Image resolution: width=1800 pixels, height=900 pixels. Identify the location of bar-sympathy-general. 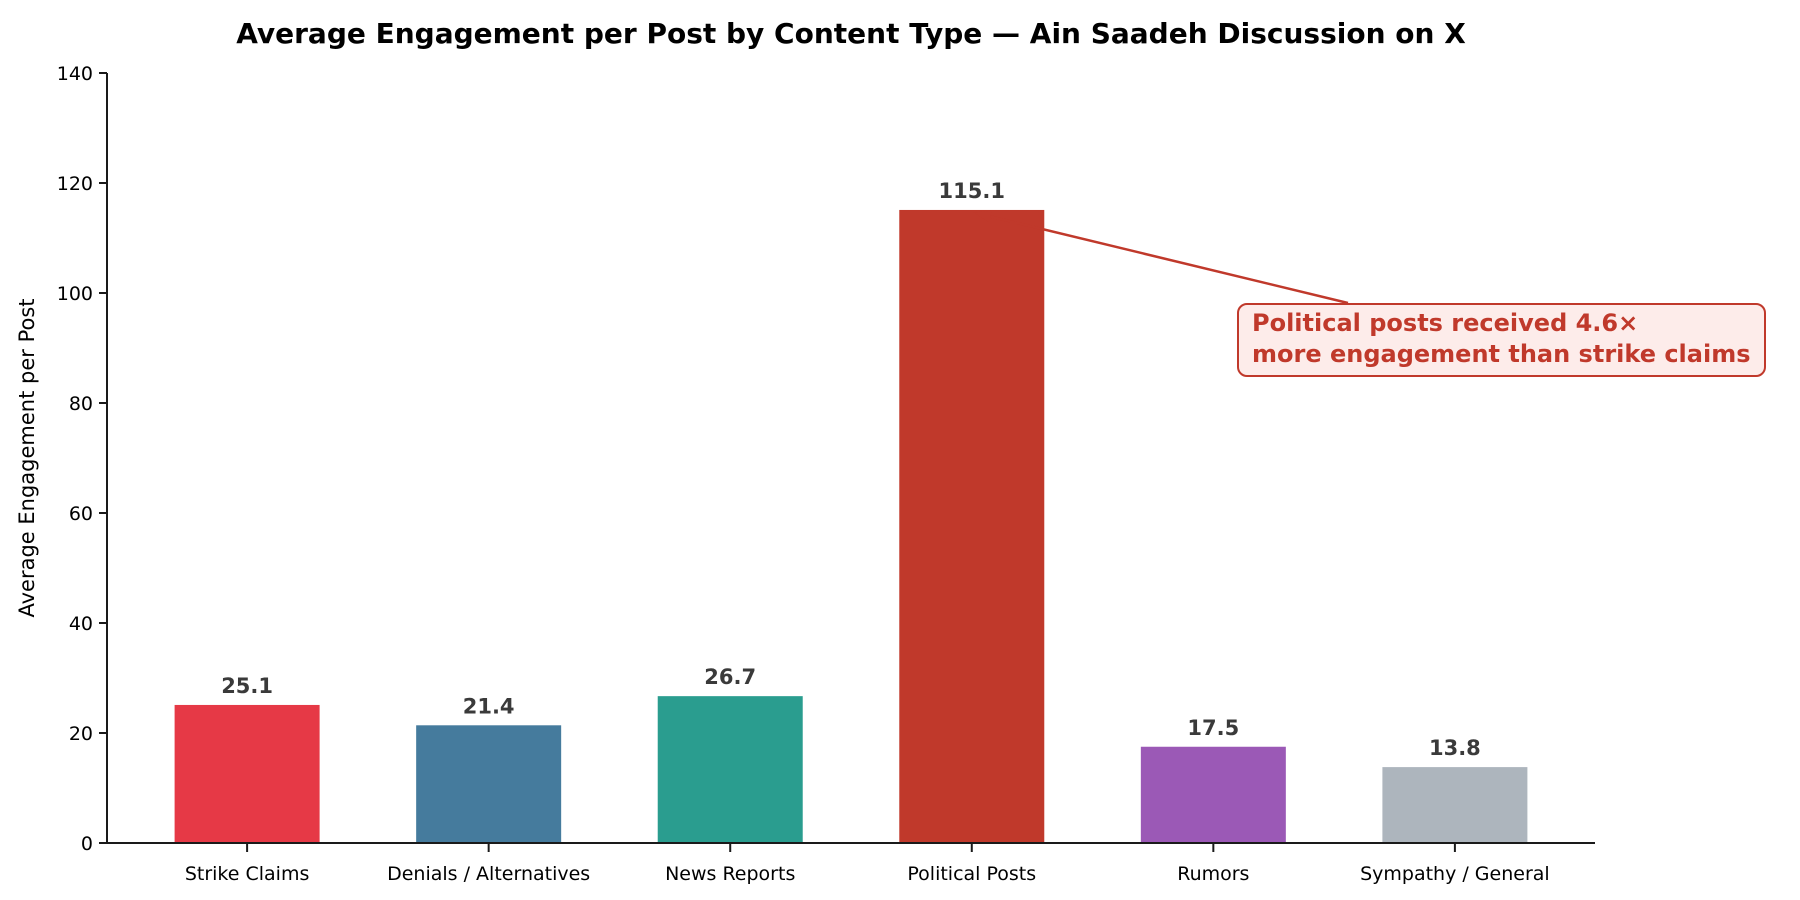
(1455, 805).